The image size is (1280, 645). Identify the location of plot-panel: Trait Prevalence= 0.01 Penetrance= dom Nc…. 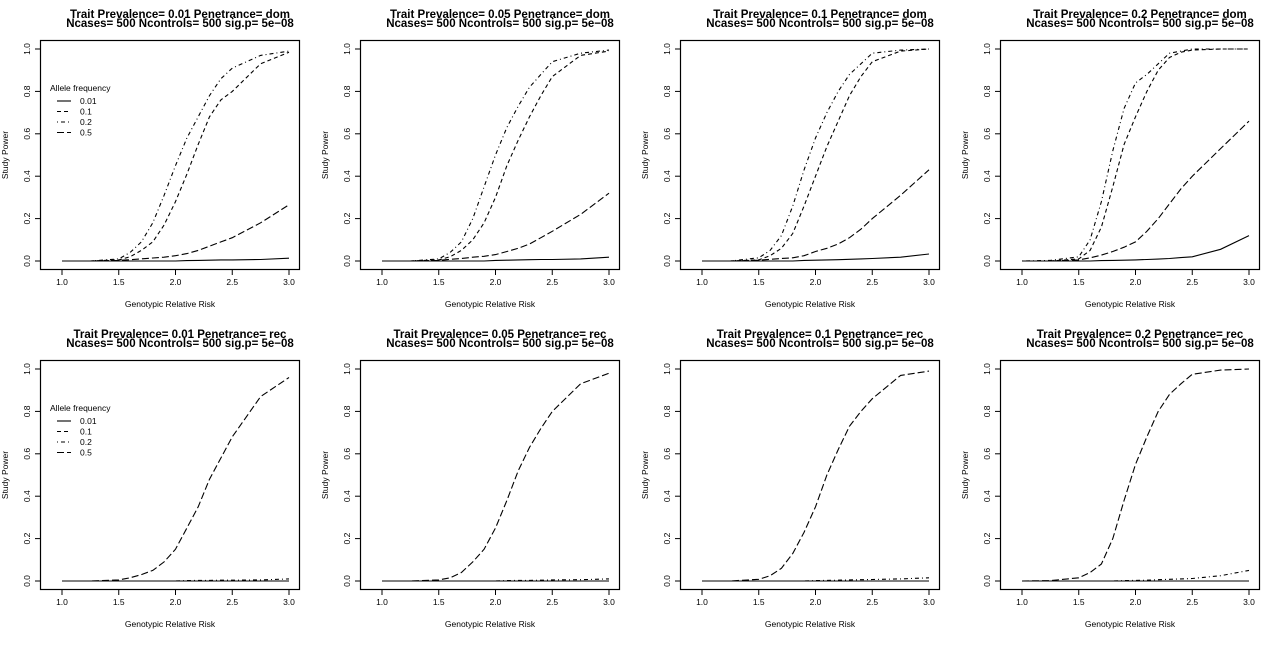
(160, 160).